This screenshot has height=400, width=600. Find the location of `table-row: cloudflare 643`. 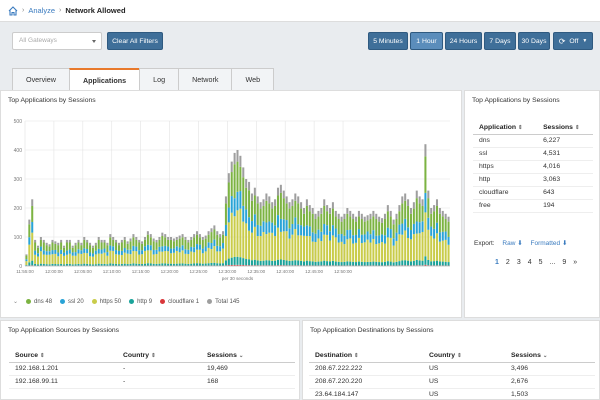

table-row: cloudflare 643 is located at coordinates (533, 193).